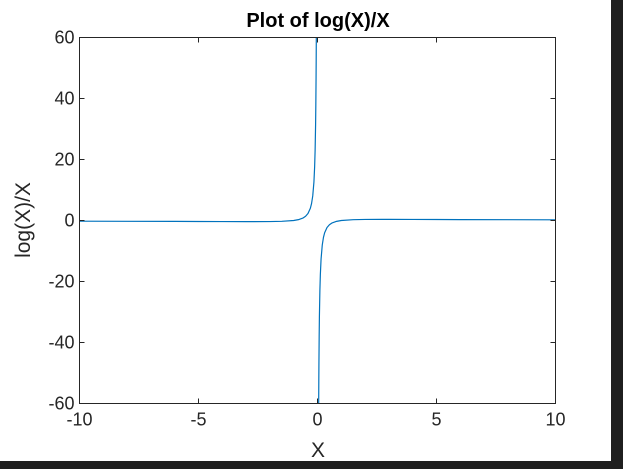  What do you see at coordinates (198, 420) in the screenshot?
I see `x-tick-label: -5` at bounding box center [198, 420].